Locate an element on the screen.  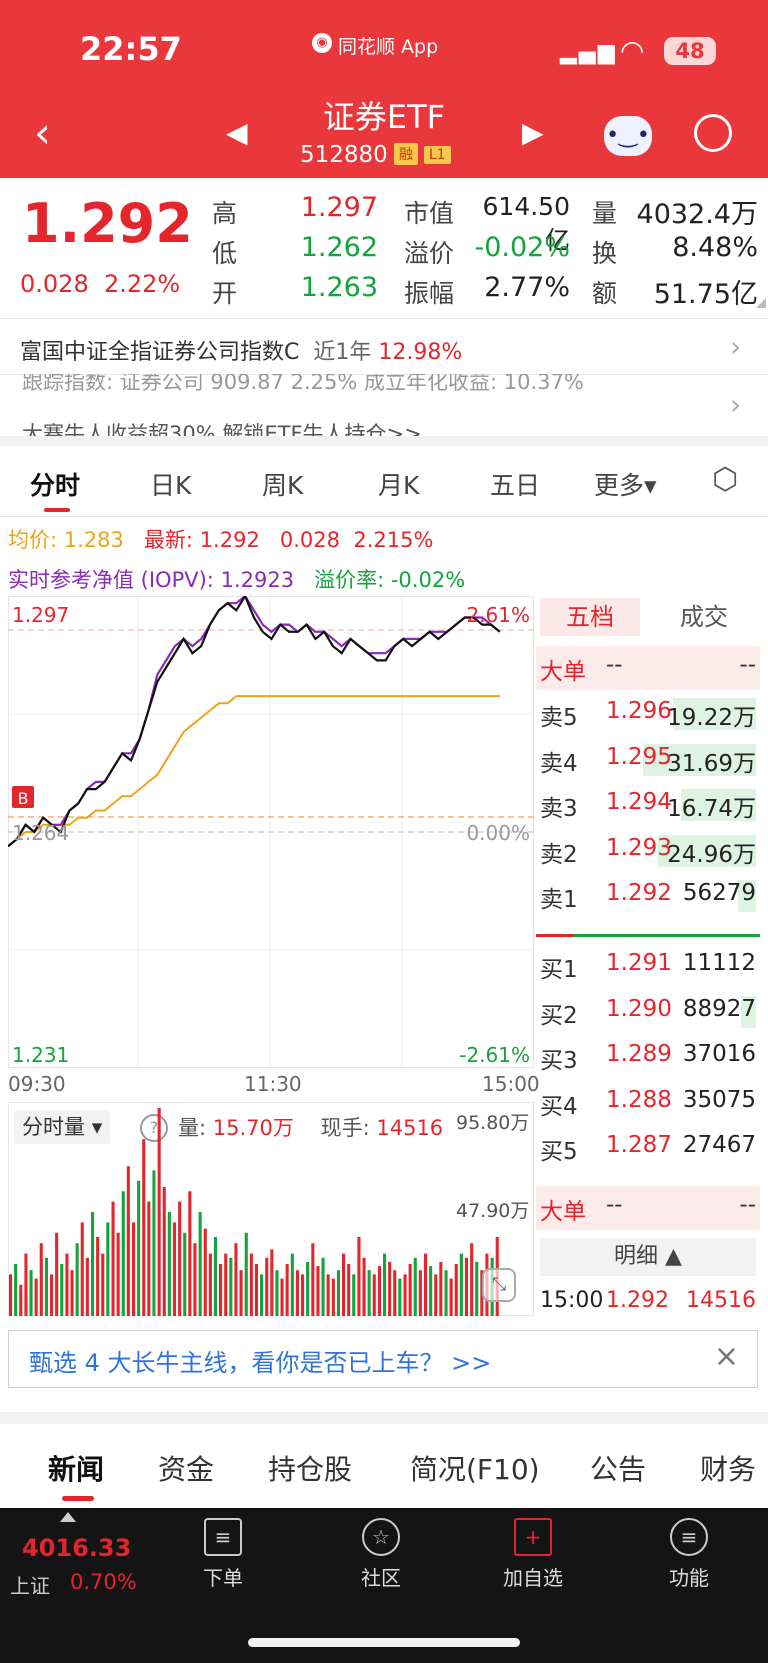
tab-intraday: 分时 is located at coordinates (55, 485).